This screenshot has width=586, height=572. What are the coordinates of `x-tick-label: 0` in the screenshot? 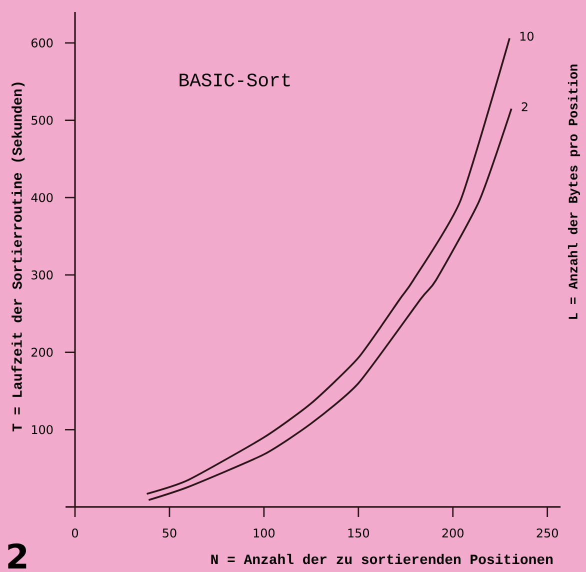 It's located at (75, 533).